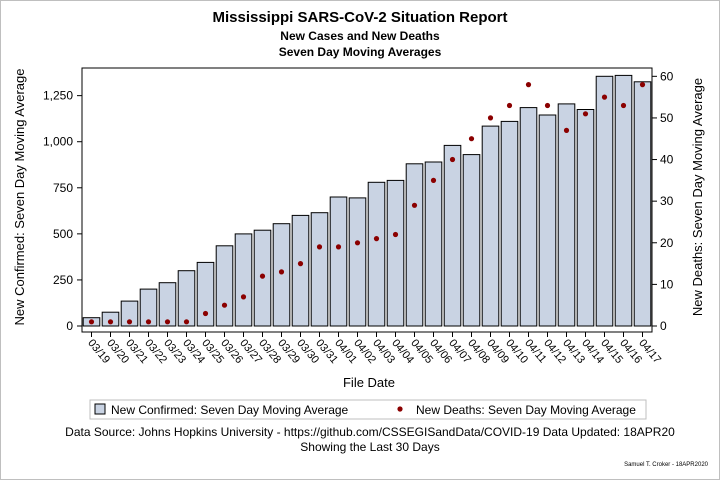 This screenshot has height=480, width=720. What do you see at coordinates (663, 326) in the screenshot?
I see `y2-tick-label: 0` at bounding box center [663, 326].